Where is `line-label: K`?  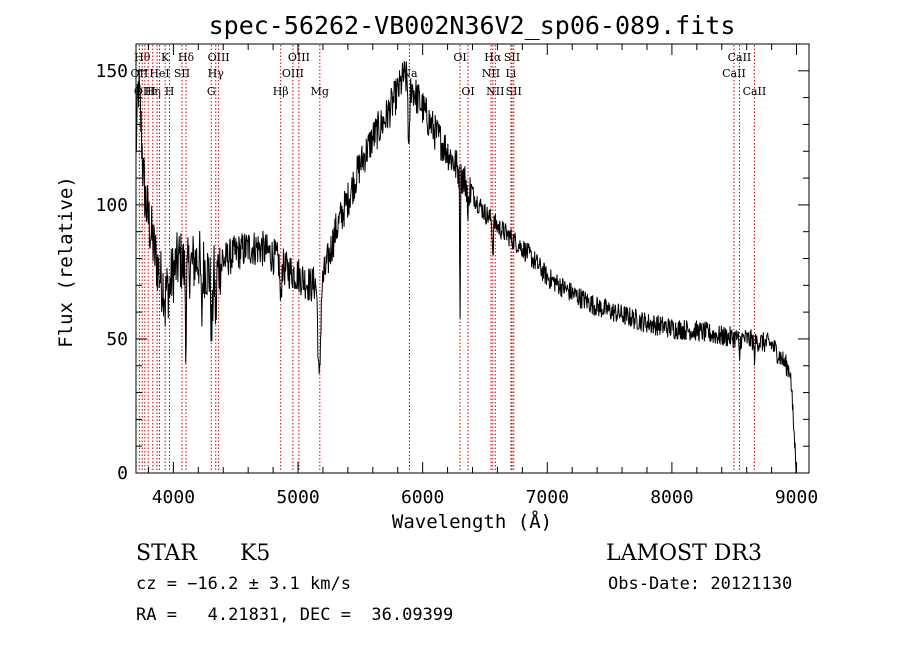
line-label: K is located at coordinates (165, 57).